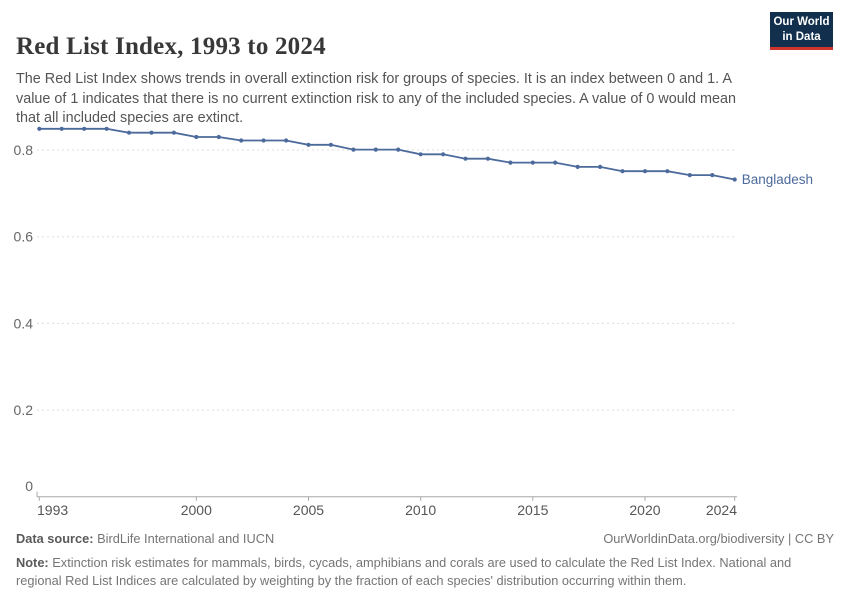 This screenshot has width=850, height=600. Describe the element at coordinates (196, 510) in the screenshot. I see `x-tick-label: 2000` at that location.